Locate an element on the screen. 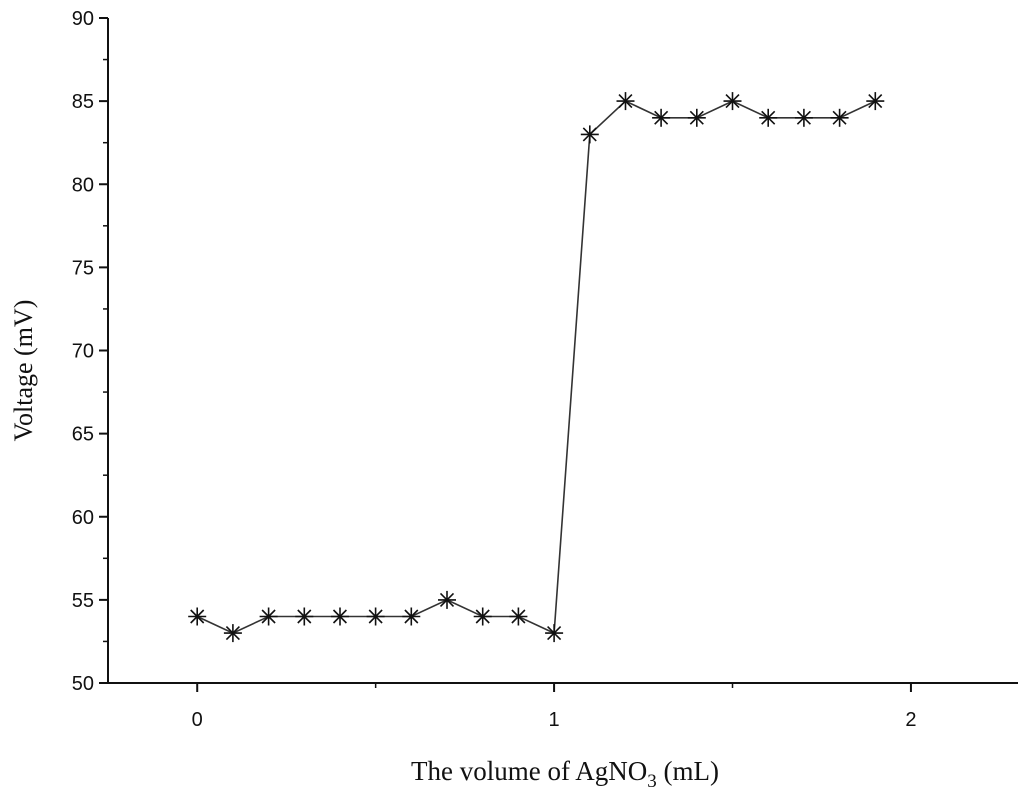  x-axis-title-main: The volume of AgNO is located at coordinates (529, 771).